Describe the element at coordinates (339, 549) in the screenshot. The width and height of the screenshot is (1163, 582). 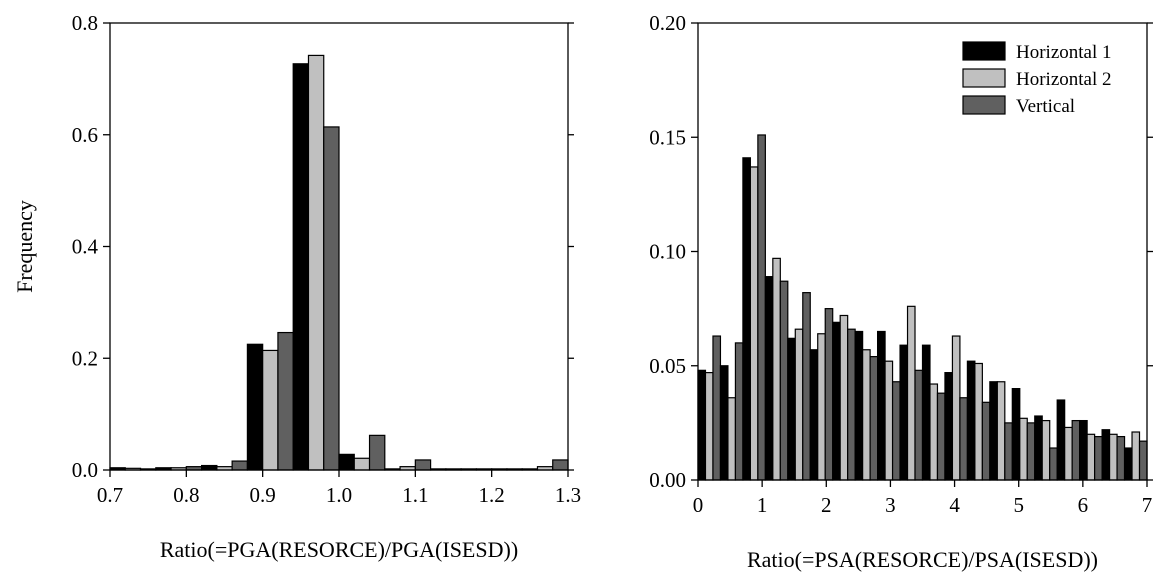
I see `x-axis-label: Ratio(=PGA(RESORCE)/PGA(ISESD))` at that location.